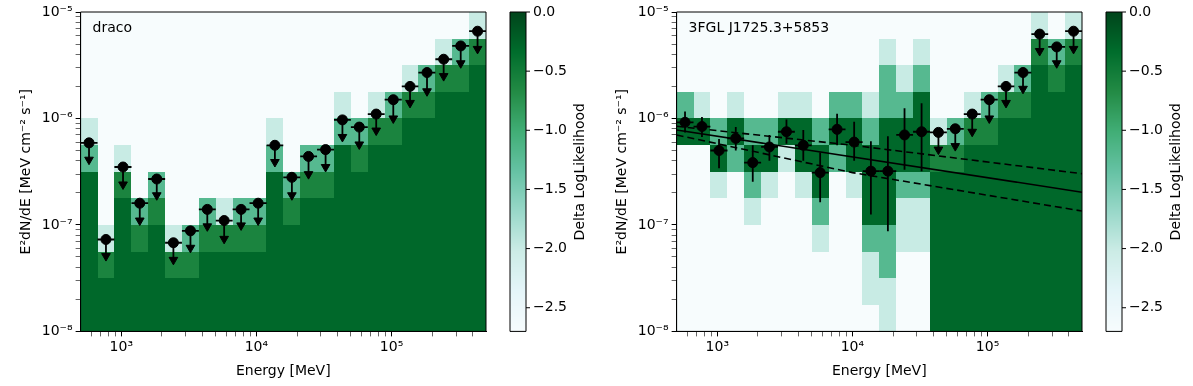  Describe the element at coordinates (759, 27) in the screenshot. I see `annotation: 3FGL J1725.3+5853` at that location.